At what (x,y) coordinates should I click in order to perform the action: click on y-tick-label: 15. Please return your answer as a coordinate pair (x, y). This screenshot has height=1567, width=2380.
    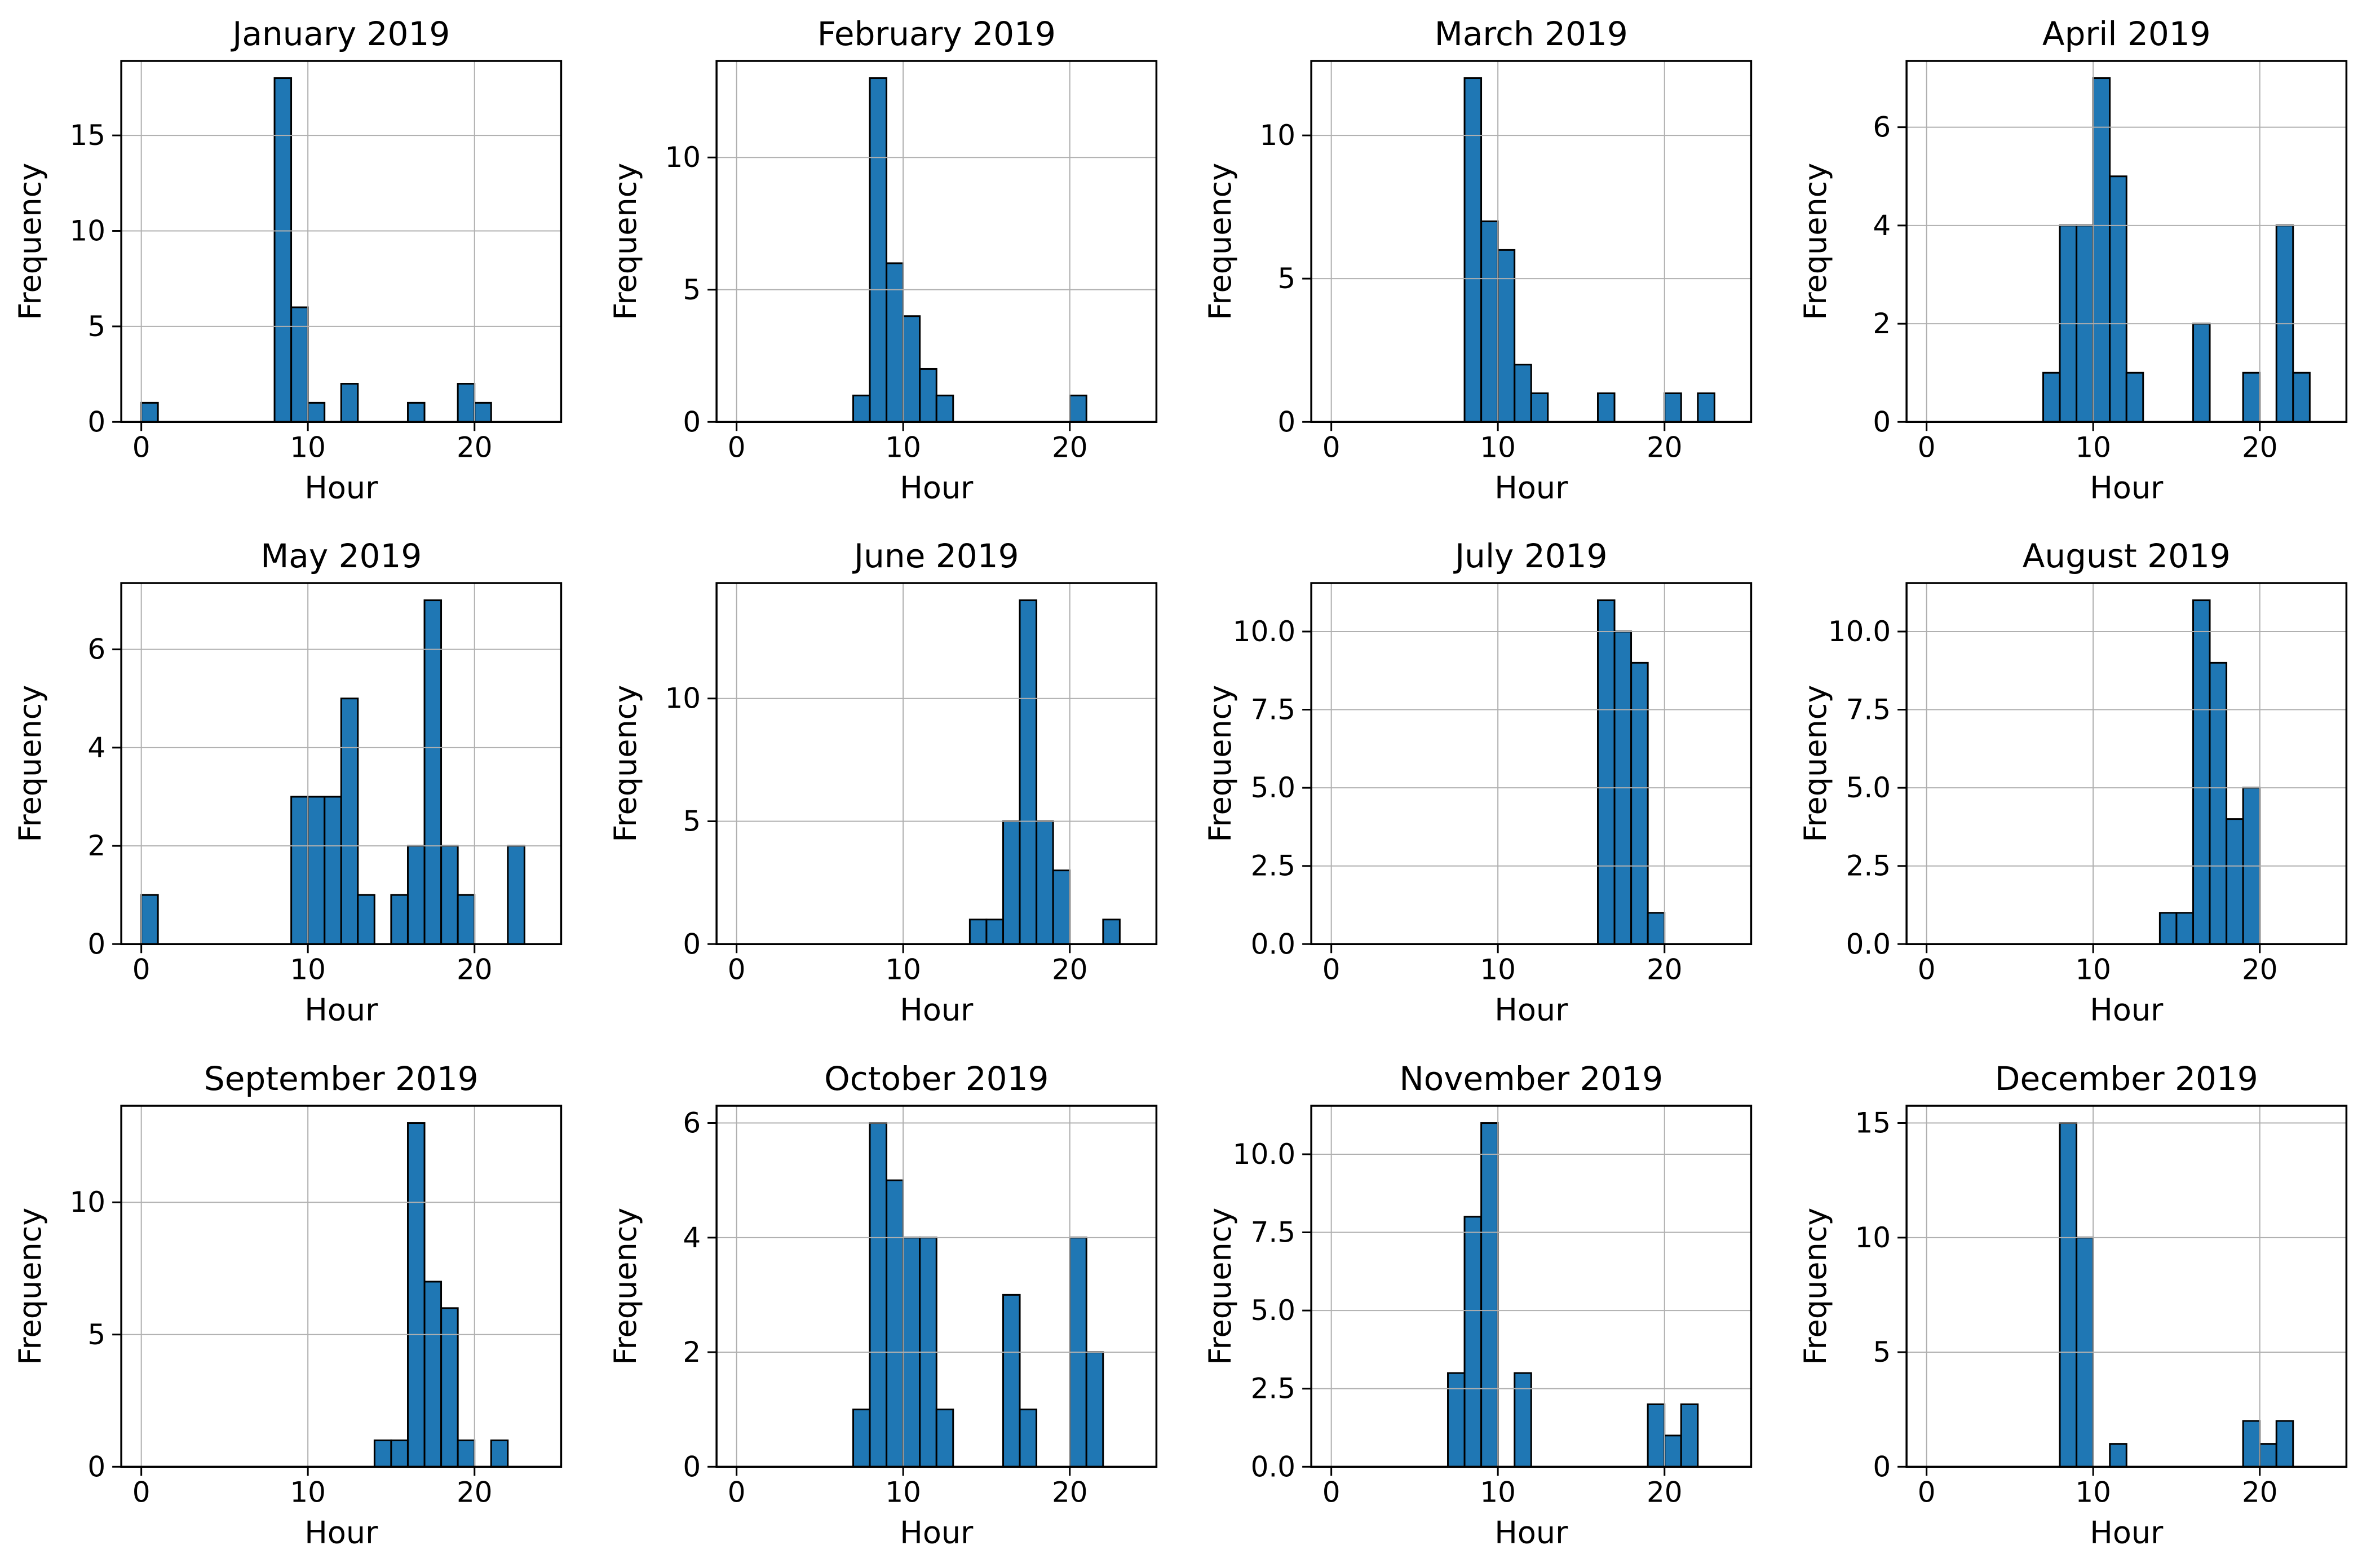
    Looking at the image, I should click on (88, 135).